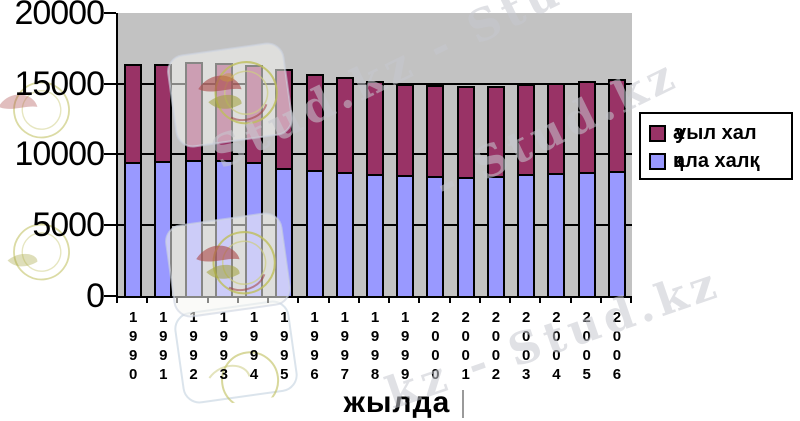 The image size is (800, 421). Describe the element at coordinates (193, 112) in the screenshot. I see `bar-segment-1992-rural` at that location.